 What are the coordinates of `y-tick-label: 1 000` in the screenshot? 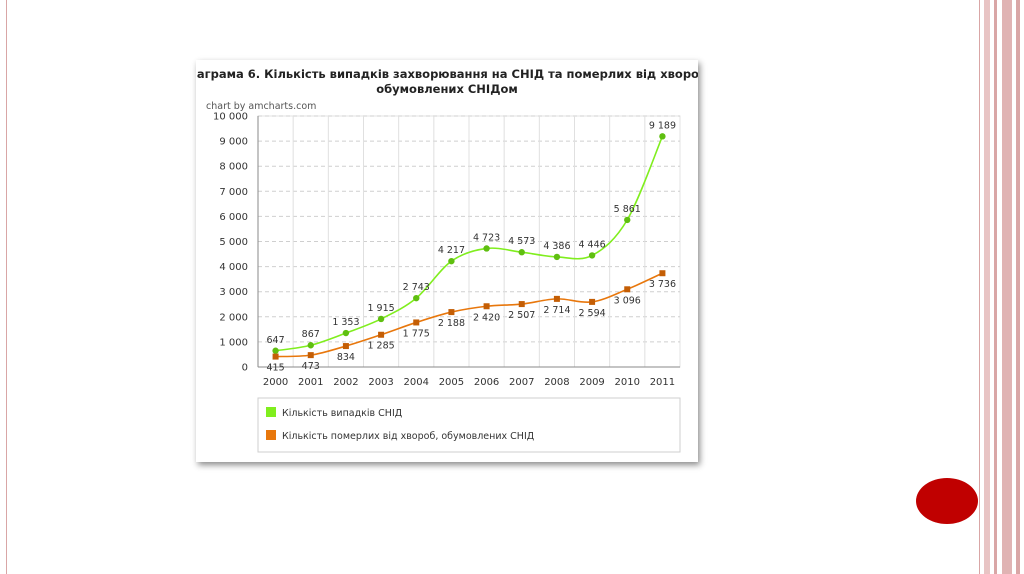 It's located at (233, 342).